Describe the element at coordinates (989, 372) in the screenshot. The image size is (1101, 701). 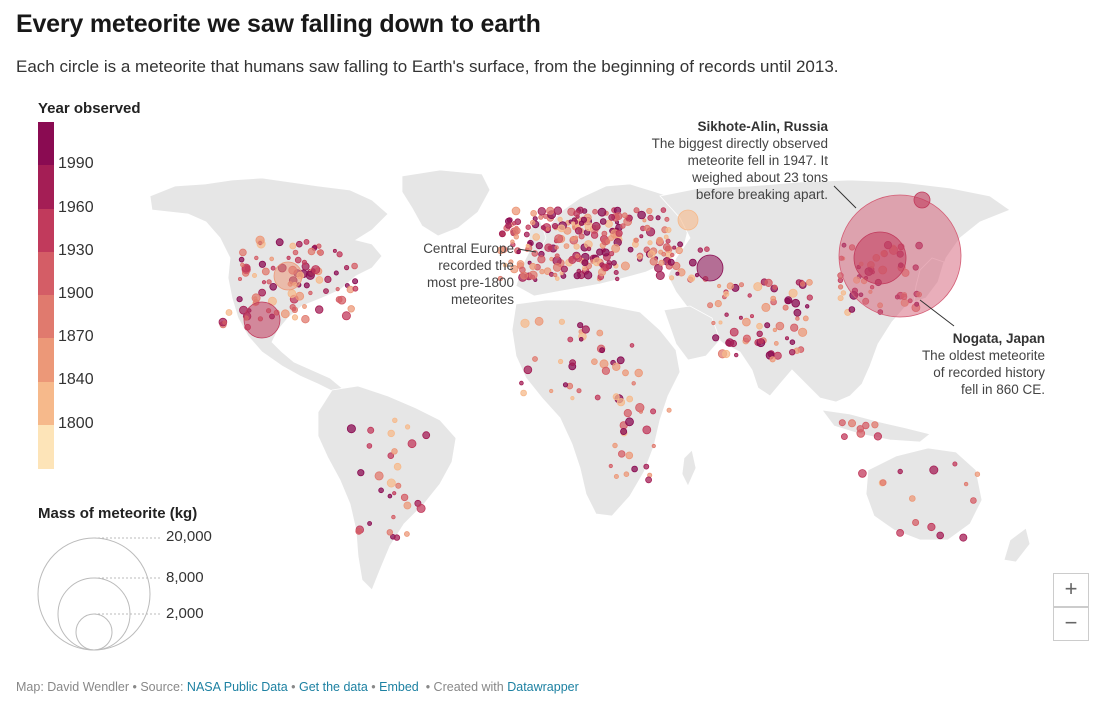
I see `annotation-nogata-line: of recorded history` at that location.